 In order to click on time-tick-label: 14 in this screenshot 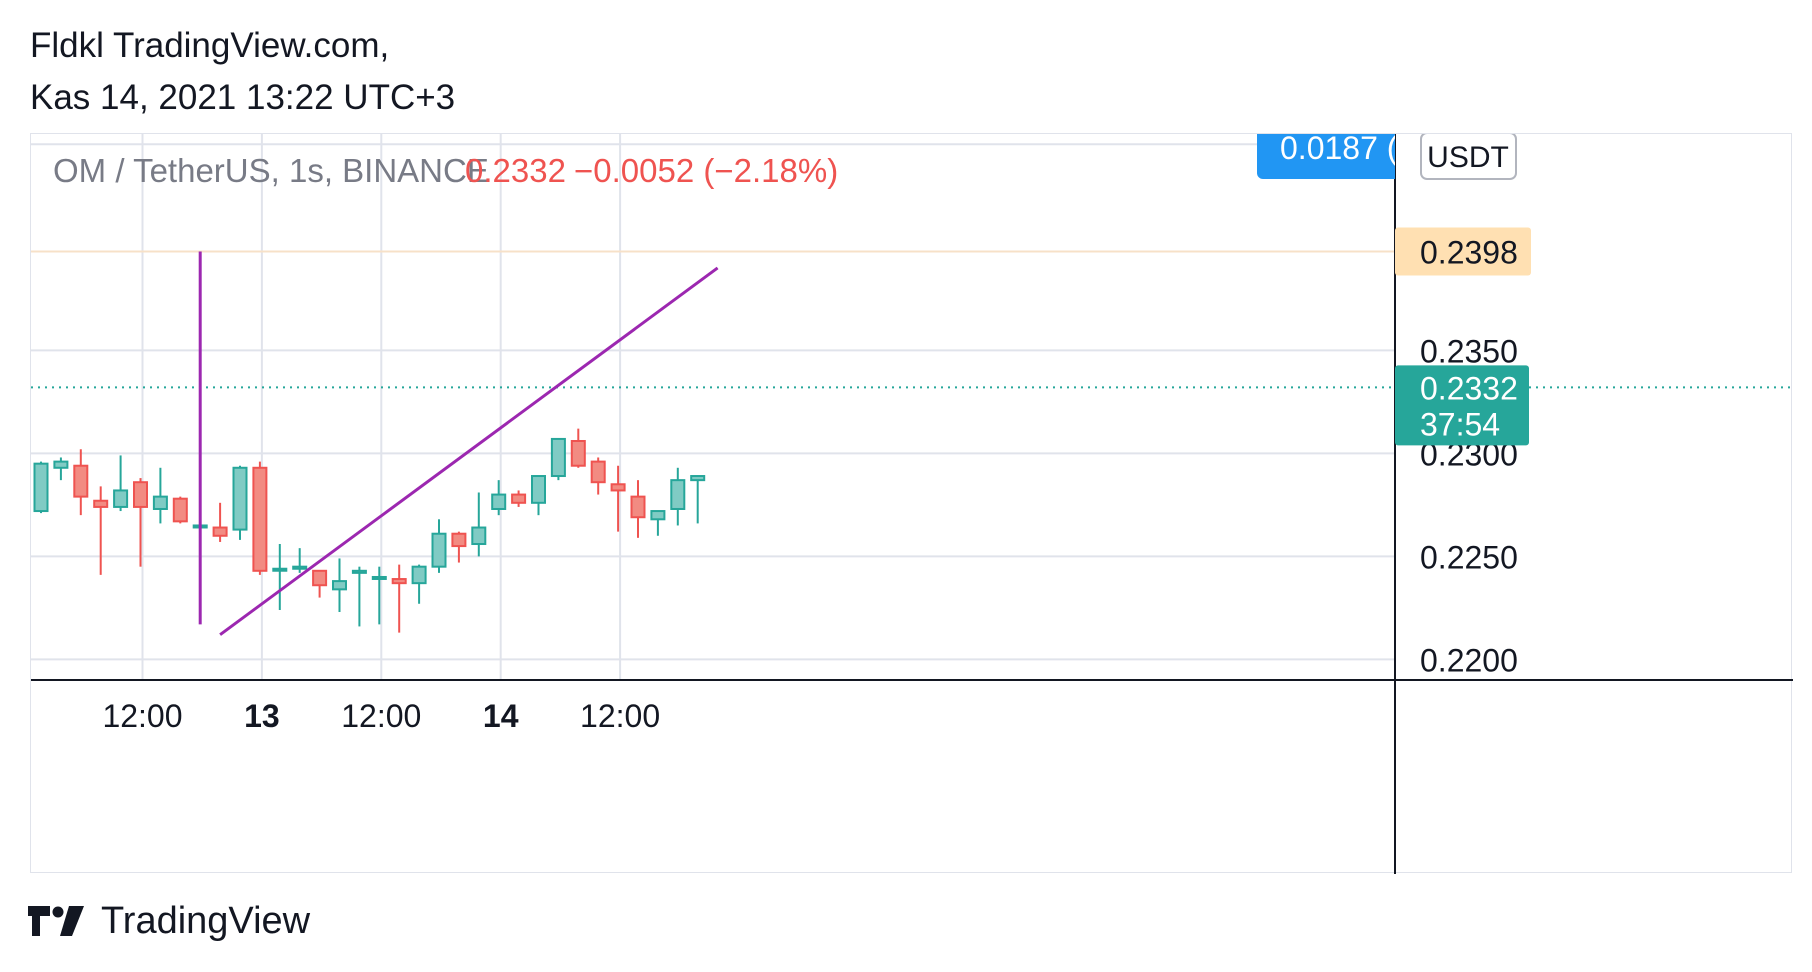, I will do `click(501, 716)`.